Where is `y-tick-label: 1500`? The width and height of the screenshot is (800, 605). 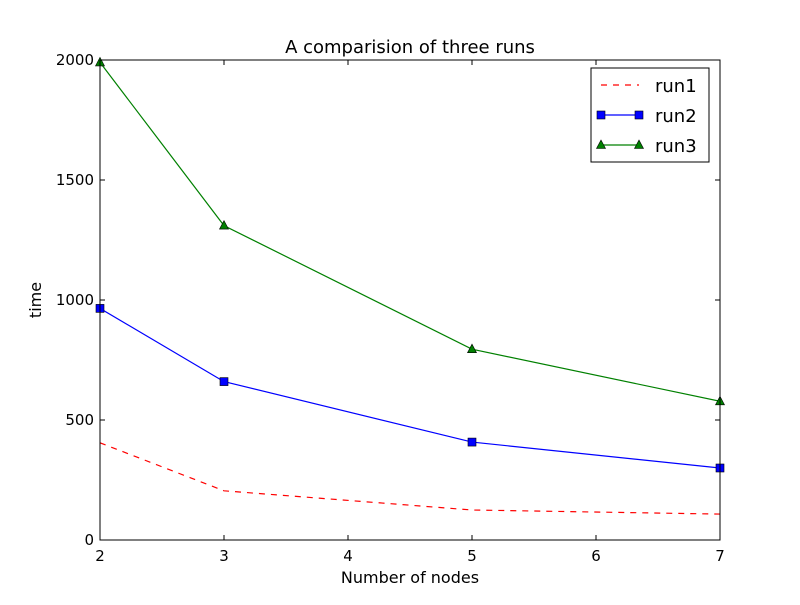
y-tick-label: 1500 is located at coordinates (75, 180).